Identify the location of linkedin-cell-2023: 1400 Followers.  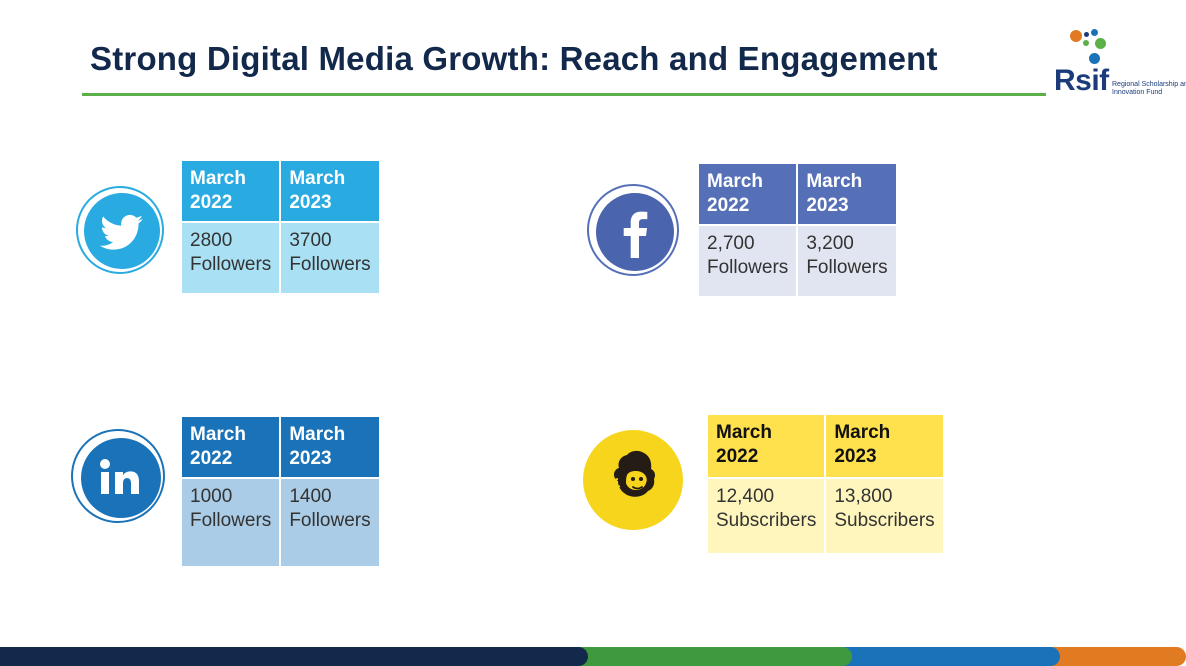
(330, 522).